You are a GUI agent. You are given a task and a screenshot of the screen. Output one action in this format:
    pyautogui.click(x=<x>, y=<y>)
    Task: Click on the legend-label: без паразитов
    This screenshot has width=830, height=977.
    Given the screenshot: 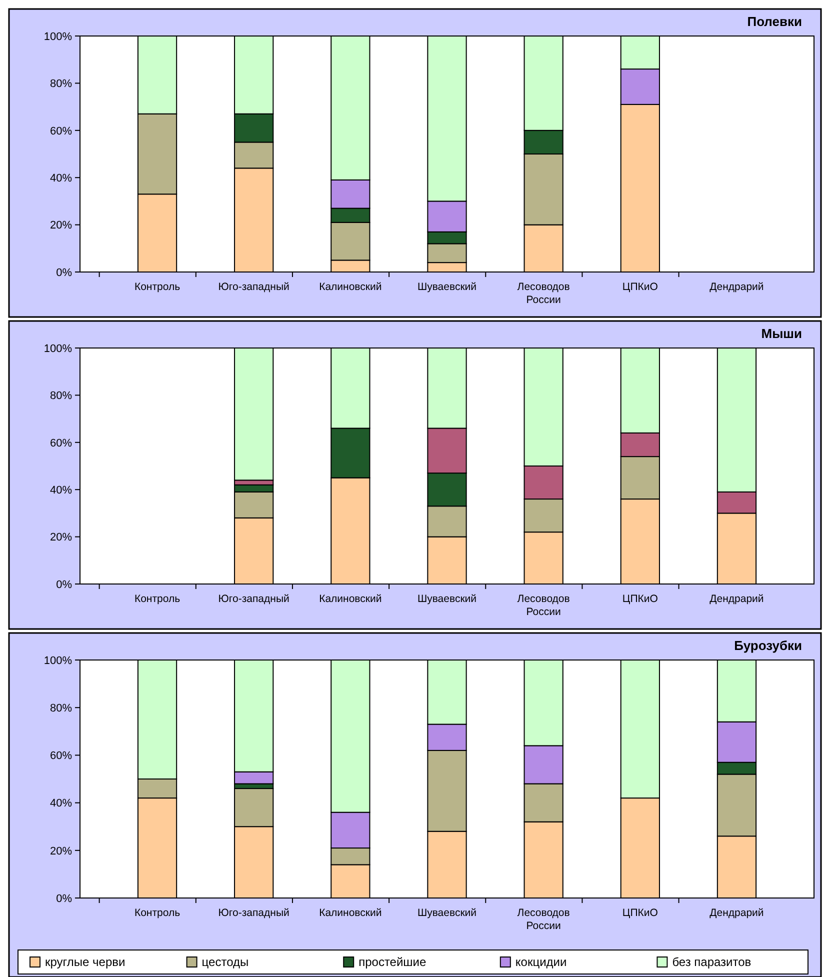 What is the action you would take?
    pyautogui.click(x=712, y=962)
    